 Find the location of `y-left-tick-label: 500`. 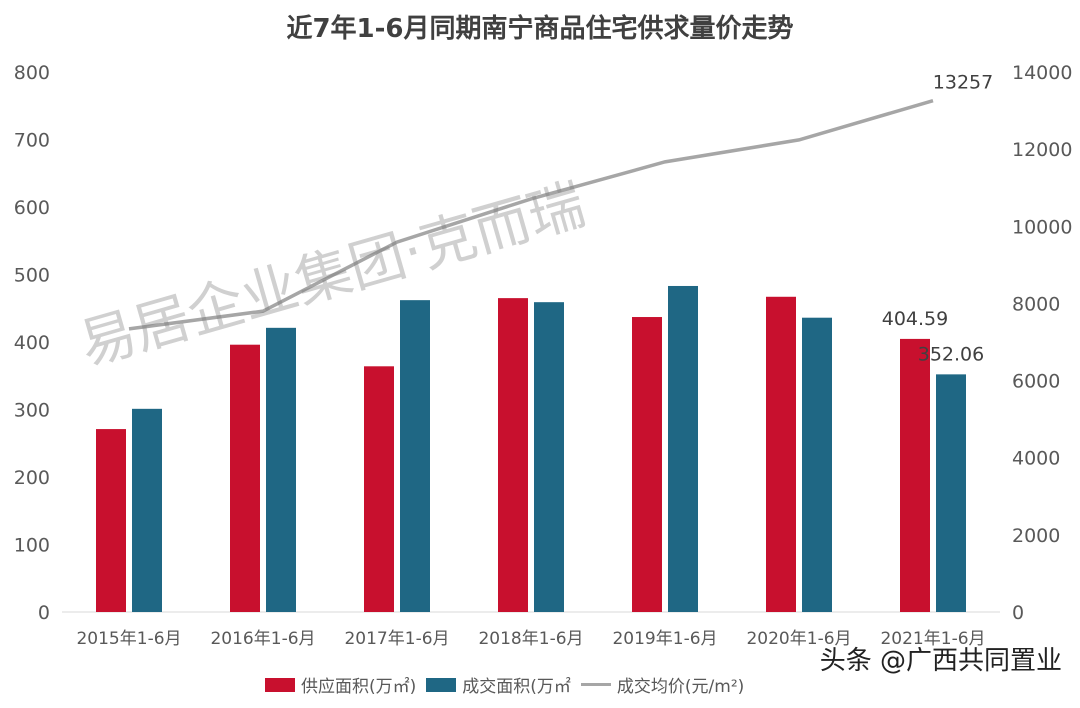

y-left-tick-label: 500 is located at coordinates (32, 276).